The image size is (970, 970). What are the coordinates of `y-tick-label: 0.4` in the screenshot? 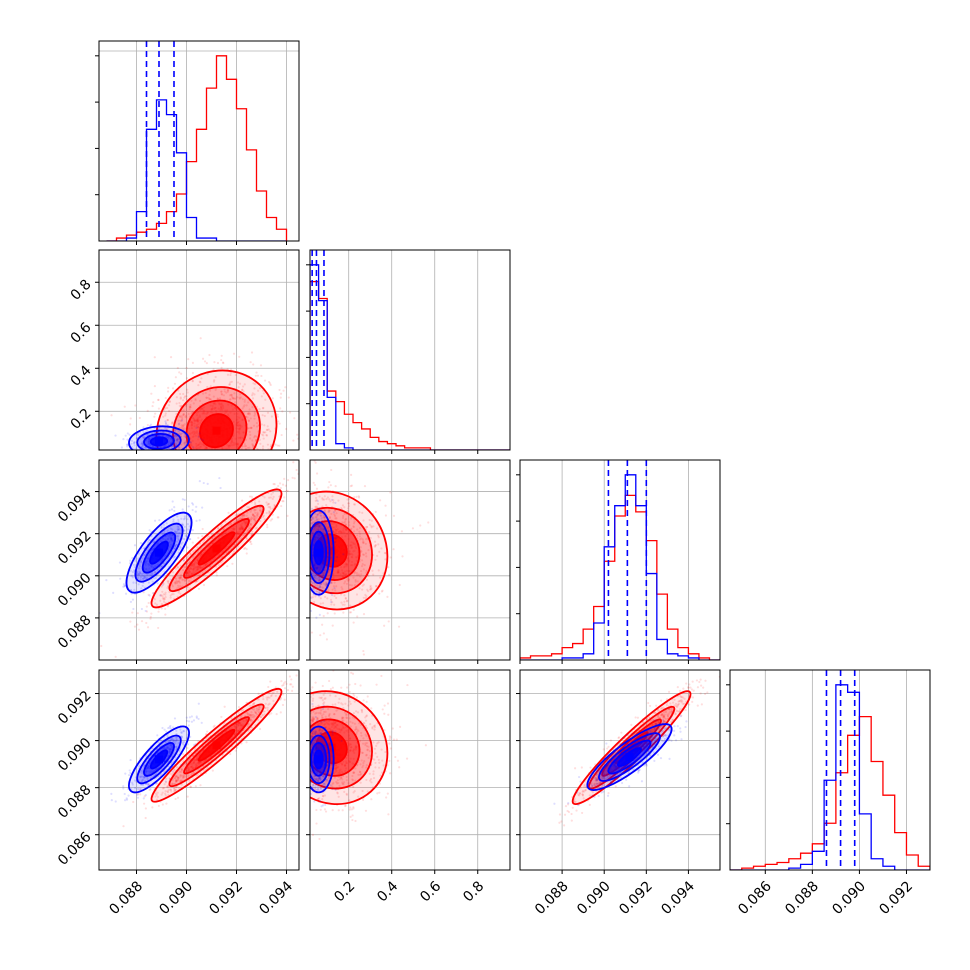 It's located at (81, 376).